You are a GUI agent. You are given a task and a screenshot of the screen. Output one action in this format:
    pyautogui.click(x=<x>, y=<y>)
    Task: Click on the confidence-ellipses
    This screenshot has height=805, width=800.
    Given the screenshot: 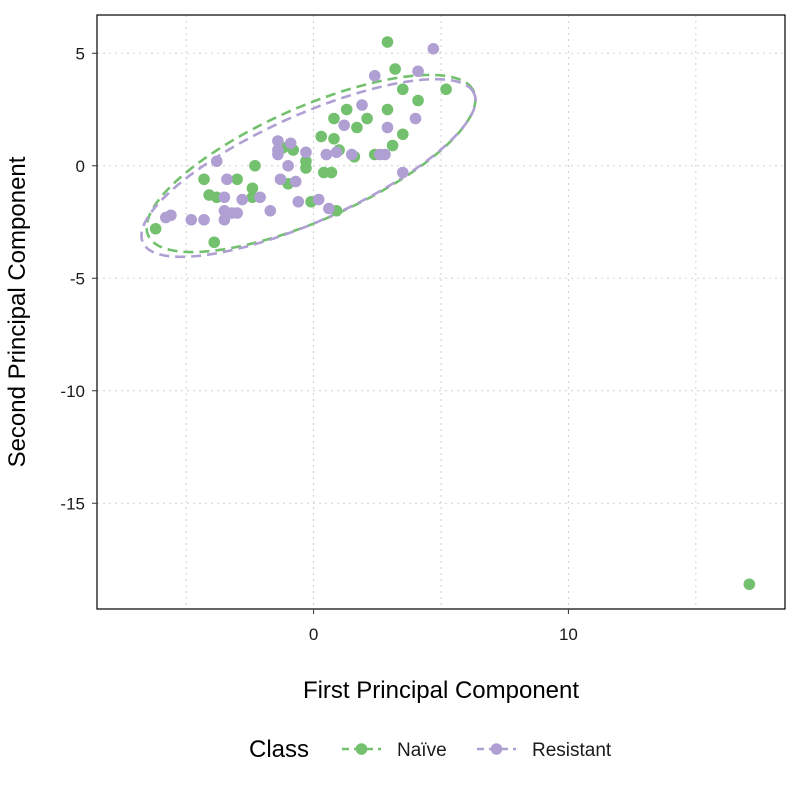 What is the action you would take?
    pyautogui.click(x=308, y=166)
    